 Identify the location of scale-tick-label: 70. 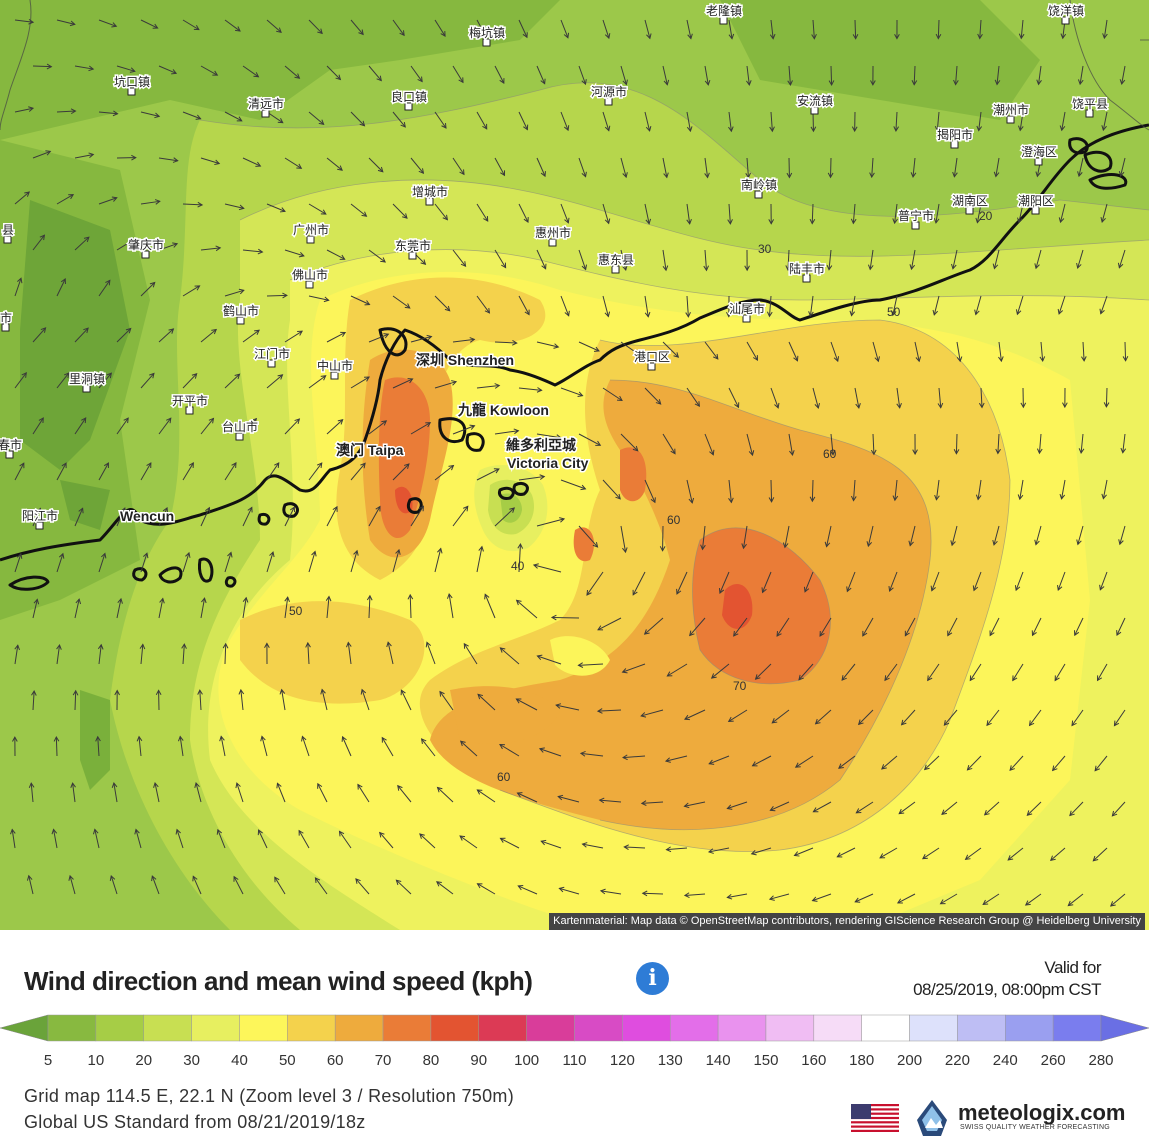
(383, 1060).